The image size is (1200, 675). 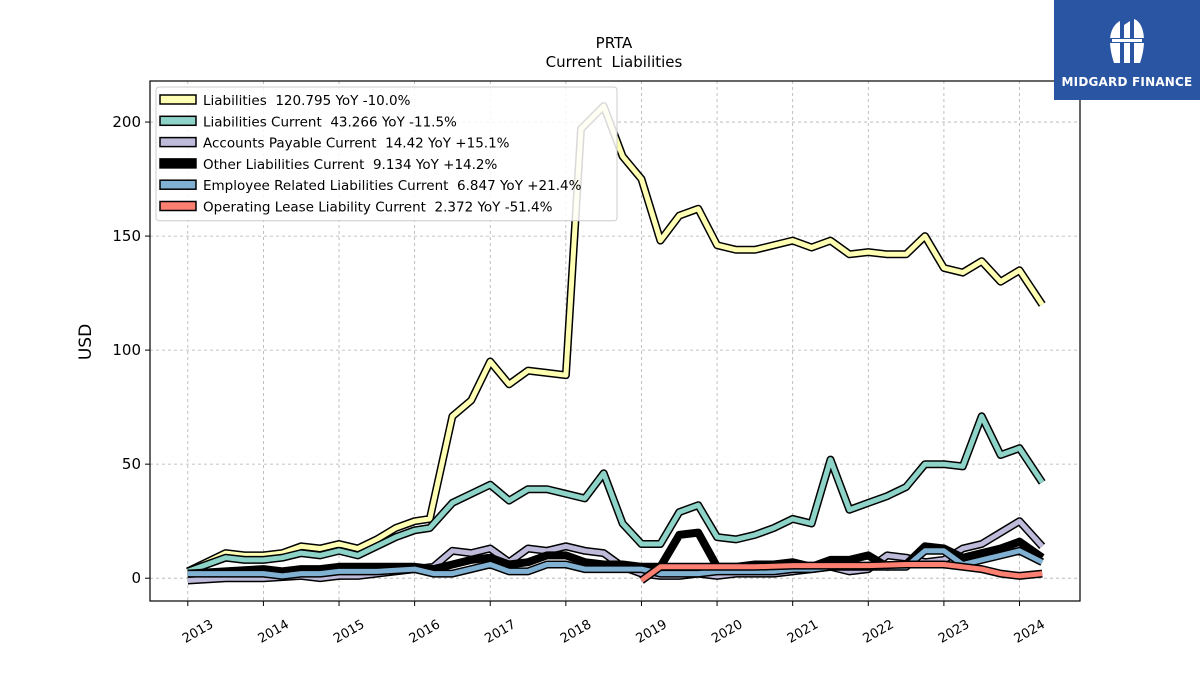 What do you see at coordinates (614, 43) in the screenshot?
I see `chart-title: PRTA` at bounding box center [614, 43].